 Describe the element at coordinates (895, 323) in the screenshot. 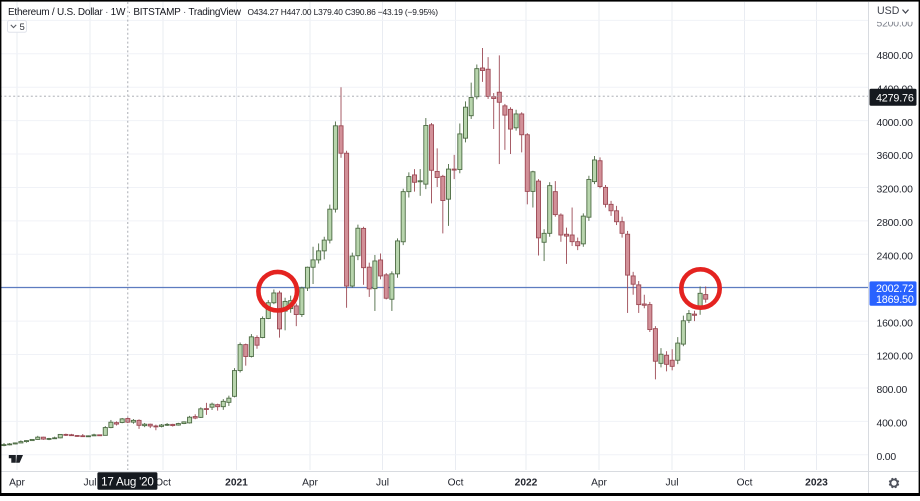

I see `svg-text: 1600.00` at that location.